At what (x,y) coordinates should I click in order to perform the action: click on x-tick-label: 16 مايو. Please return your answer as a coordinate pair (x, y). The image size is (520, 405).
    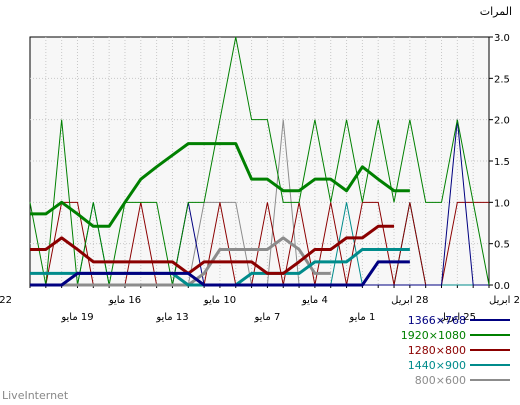
    Looking at the image, I should click on (124, 300).